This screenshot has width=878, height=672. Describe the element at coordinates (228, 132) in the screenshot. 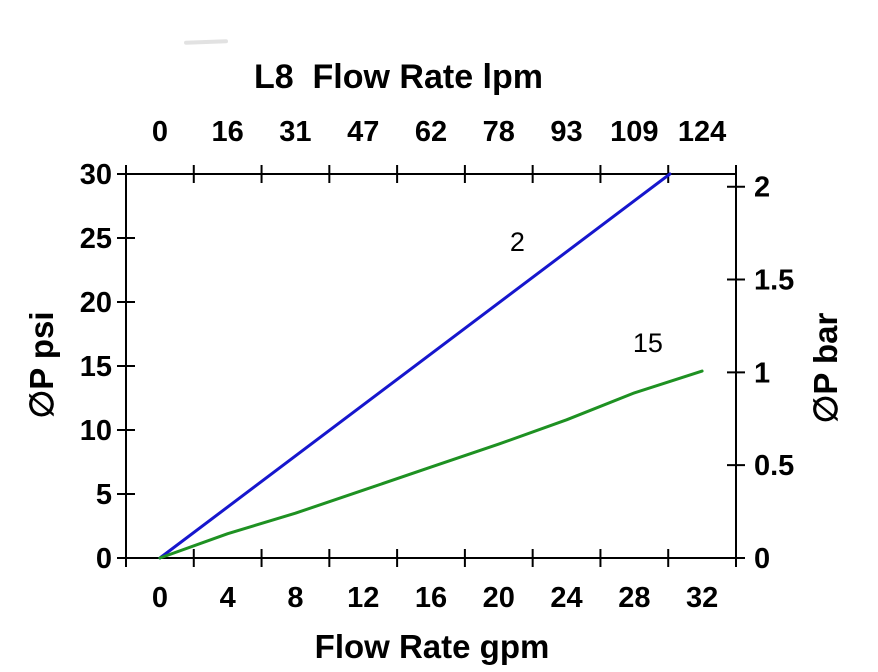

I see `top-tick-label: 16` at that location.